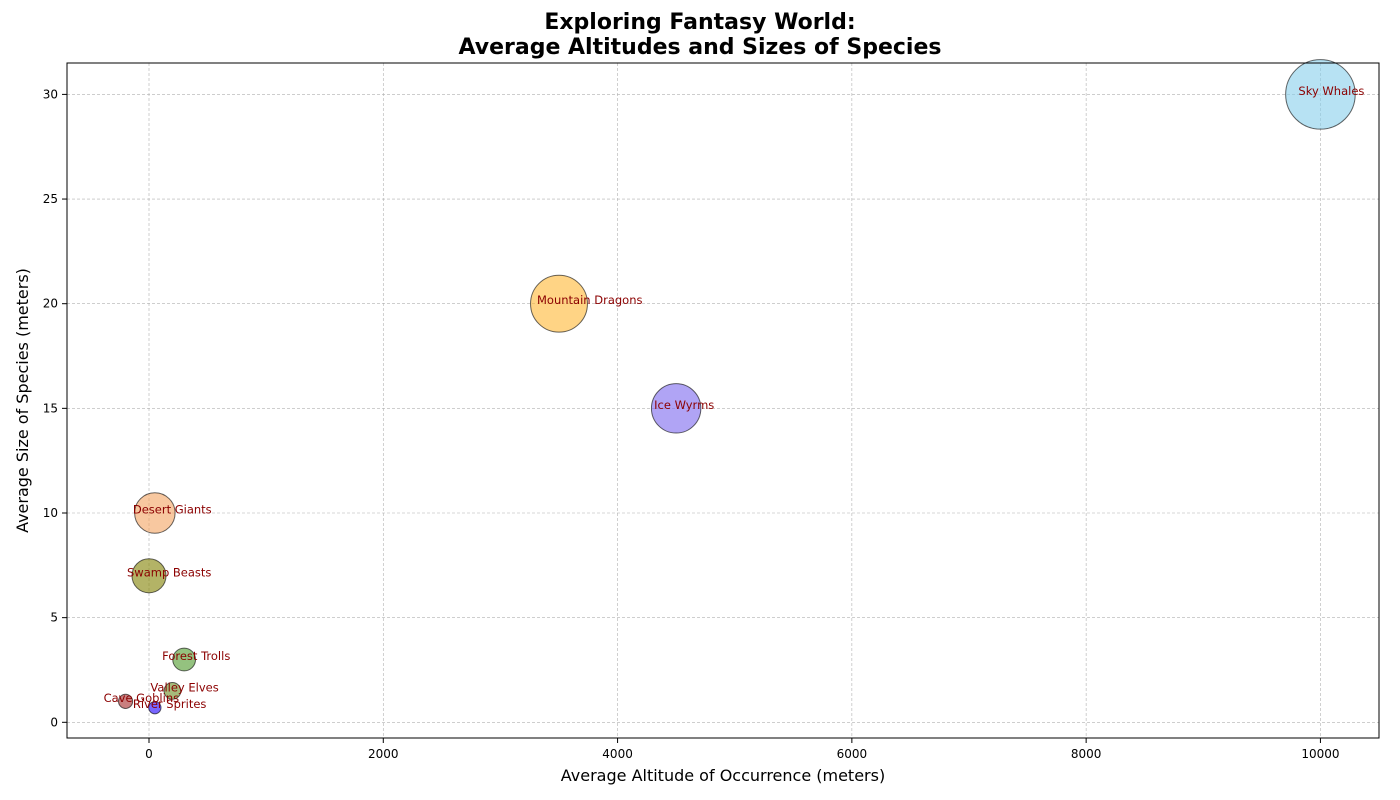 This screenshot has height=800, width=1400. I want to click on chart-title-line-1: Exploring Fantasy World:, so click(700, 22).